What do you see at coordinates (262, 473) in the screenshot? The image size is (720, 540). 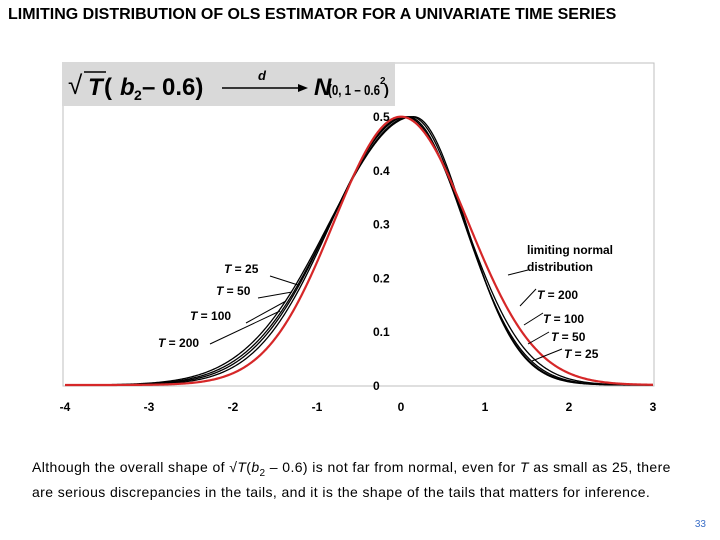 I see `caption-sub: 2` at bounding box center [262, 473].